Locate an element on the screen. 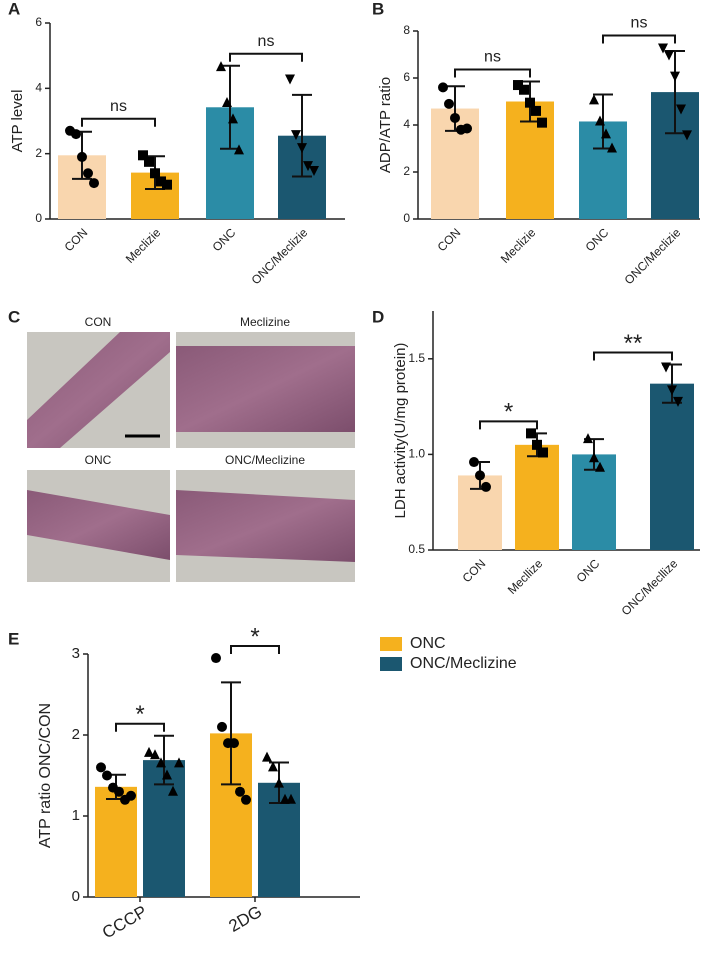 Image resolution: width=711 pixels, height=959 pixels. panel-letter: D is located at coordinates (378, 316).